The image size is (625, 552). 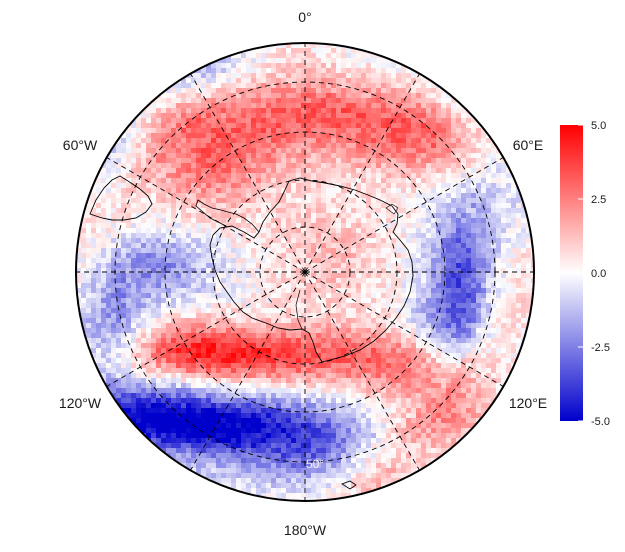 I want to click on colorbar-tick-label: -5.0, so click(x=600, y=422).